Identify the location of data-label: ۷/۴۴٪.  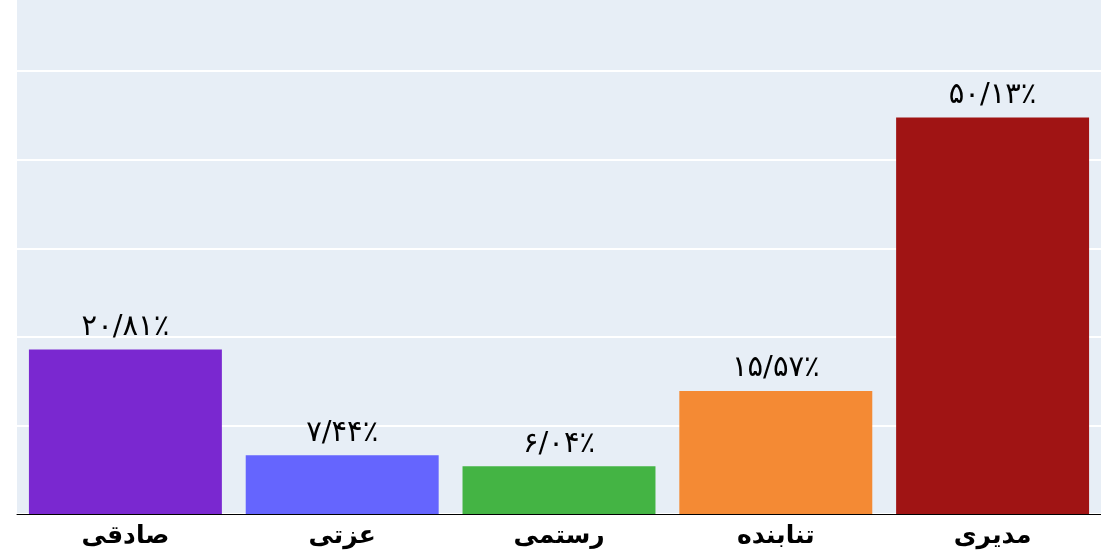
(342, 430).